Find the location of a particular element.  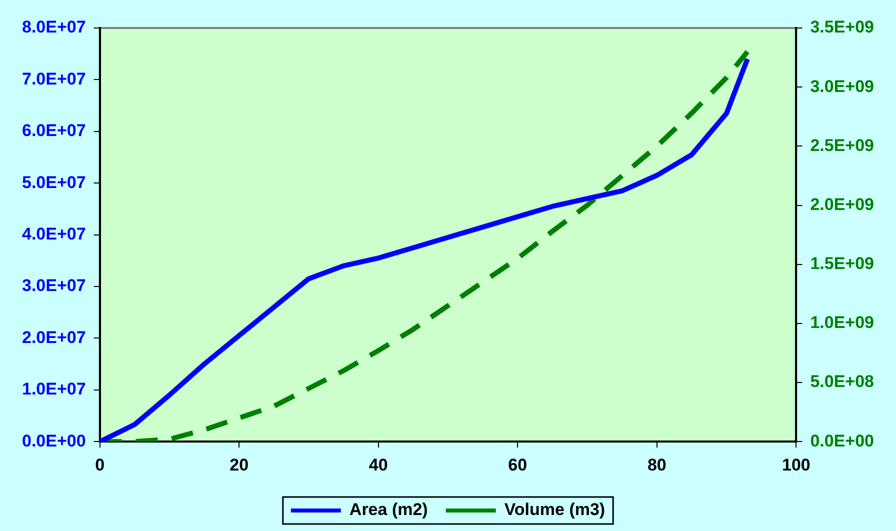

x-tick-label: 80 is located at coordinates (656, 464).